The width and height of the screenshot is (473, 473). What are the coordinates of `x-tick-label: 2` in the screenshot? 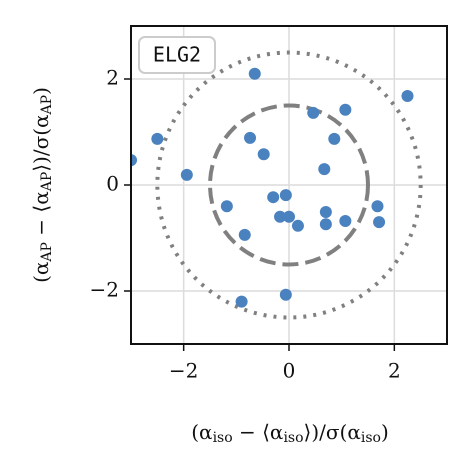 It's located at (394, 371).